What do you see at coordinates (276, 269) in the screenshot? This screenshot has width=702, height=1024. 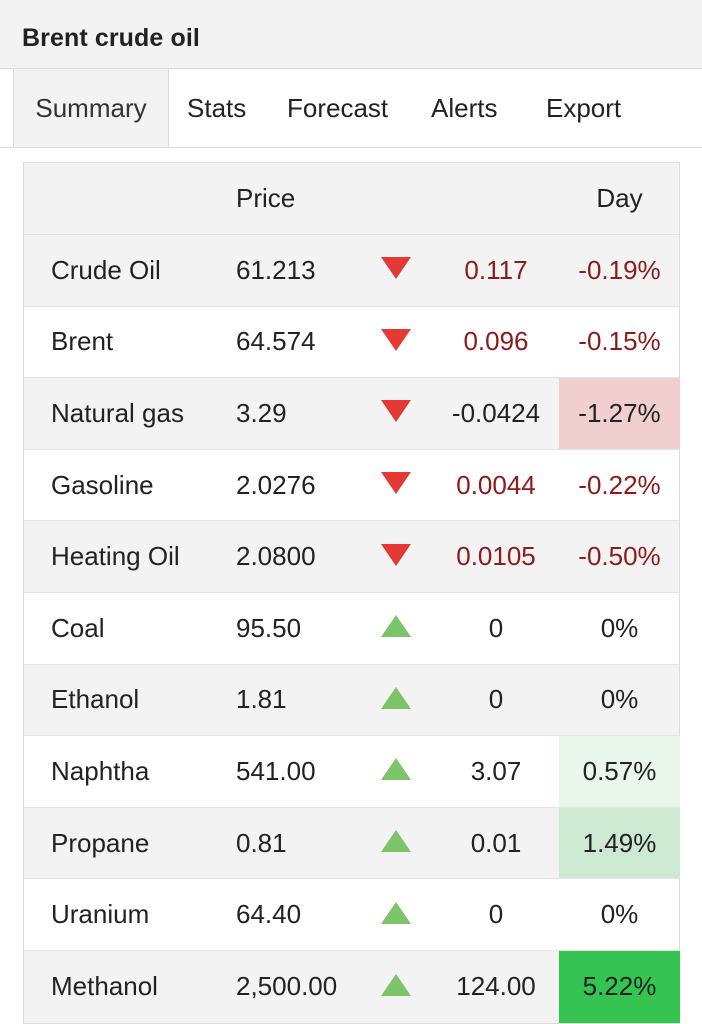 I see `commodity-price: 61.213` at bounding box center [276, 269].